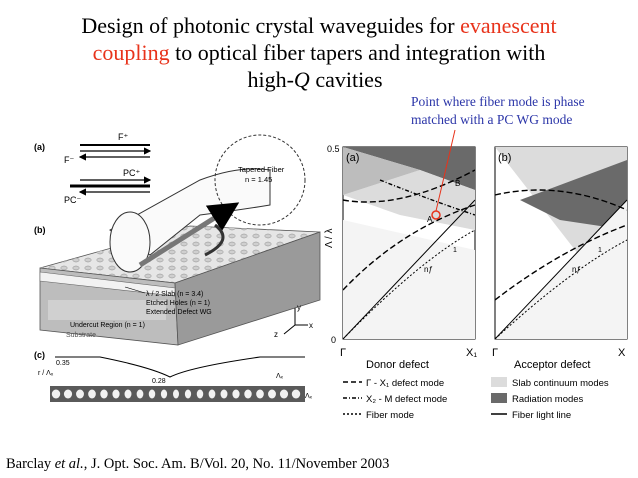 Image resolution: width=638 pixels, height=478 pixels. I want to click on panel-a-label: (a), so click(352, 158).